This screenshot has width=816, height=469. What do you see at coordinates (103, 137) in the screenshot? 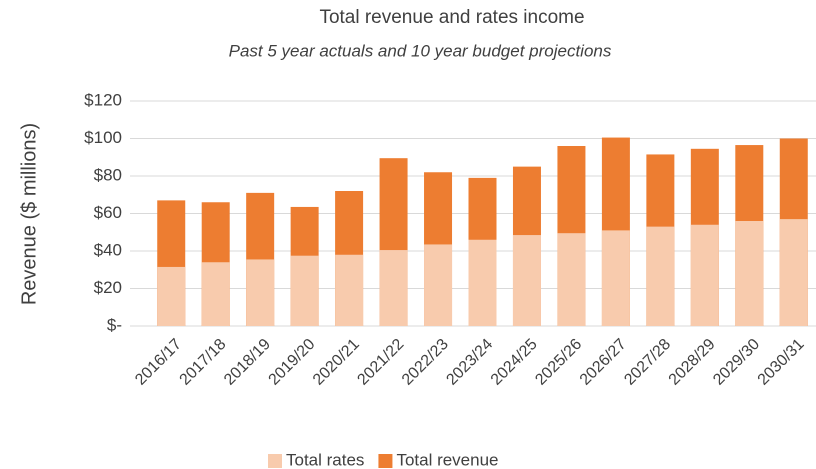
I see `y-tick-label: $100` at bounding box center [103, 137].